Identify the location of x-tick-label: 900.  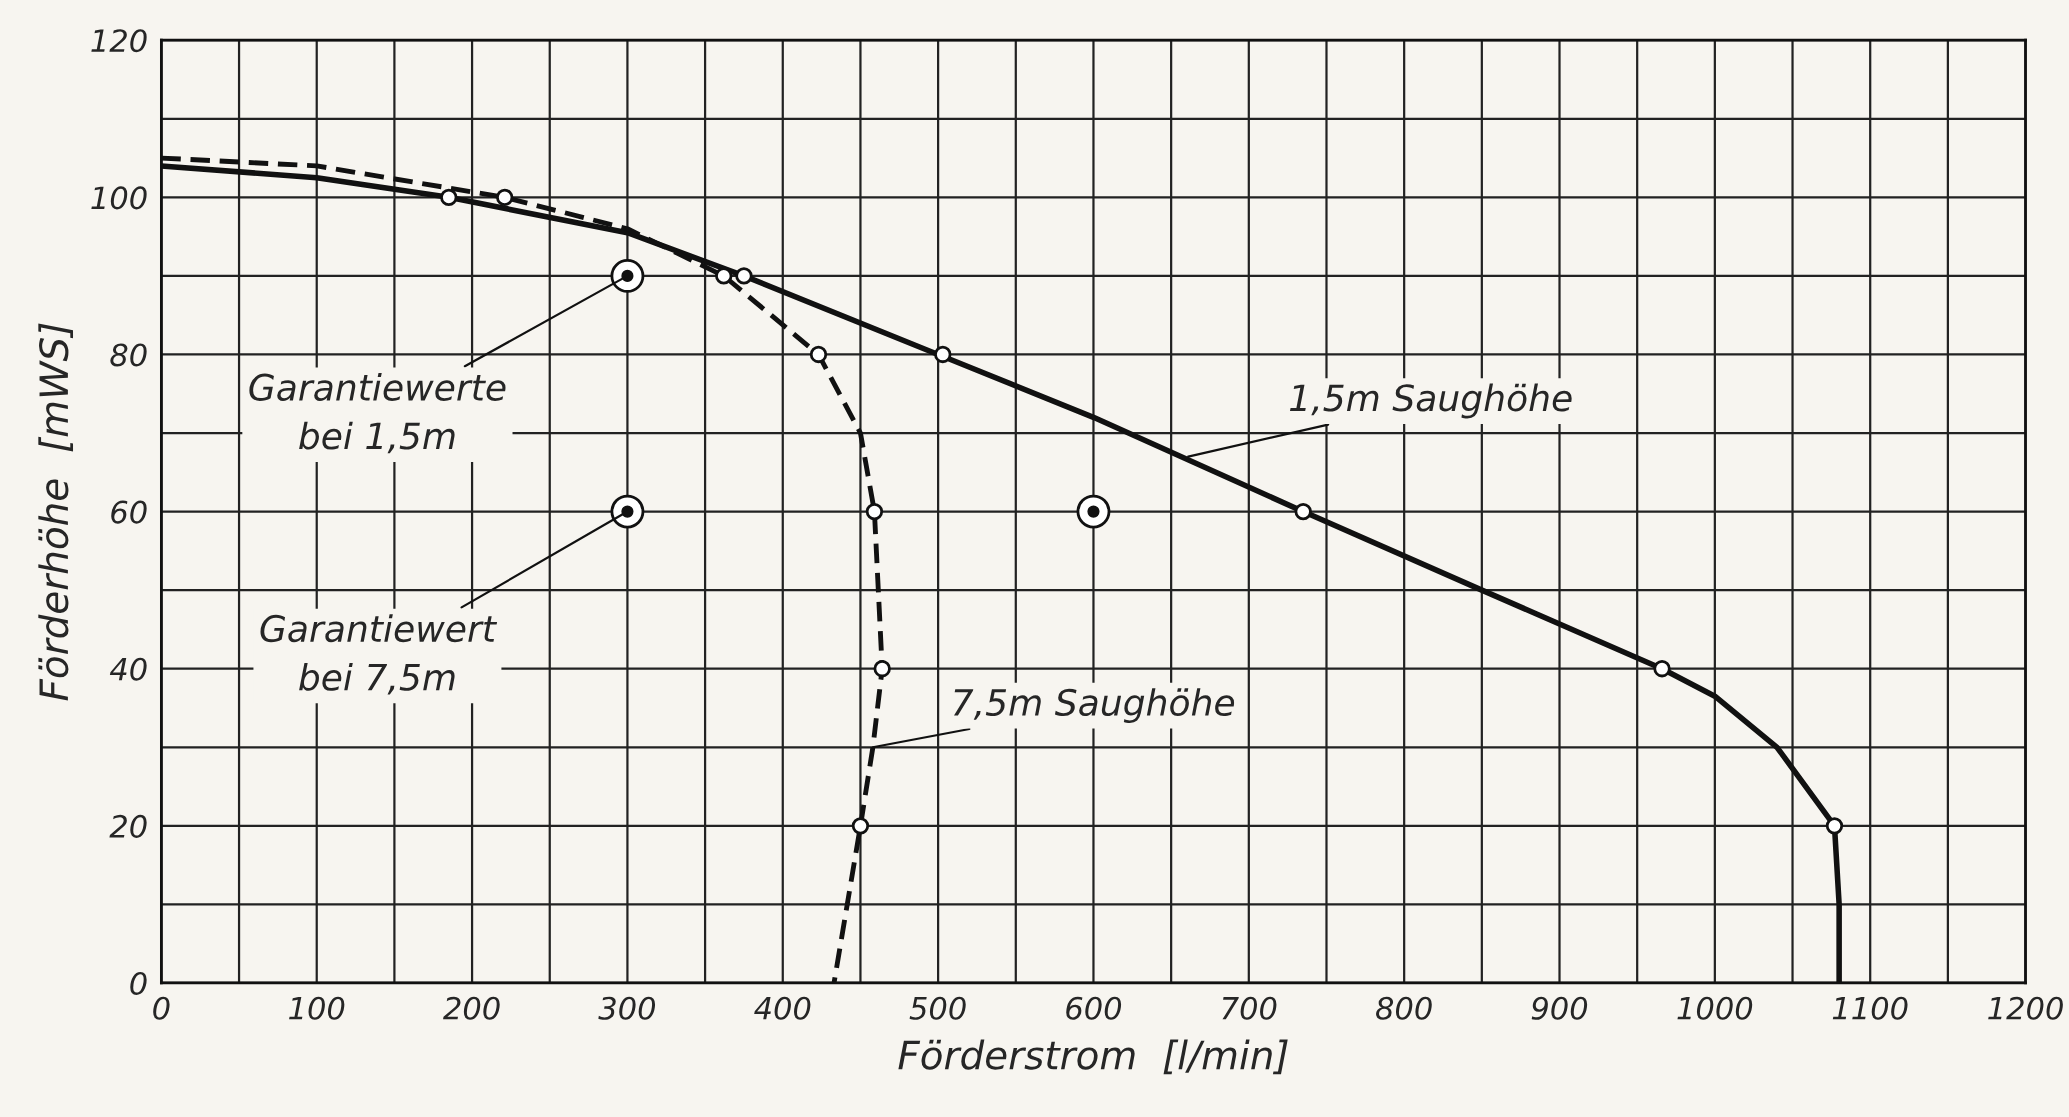
(1559, 1008).